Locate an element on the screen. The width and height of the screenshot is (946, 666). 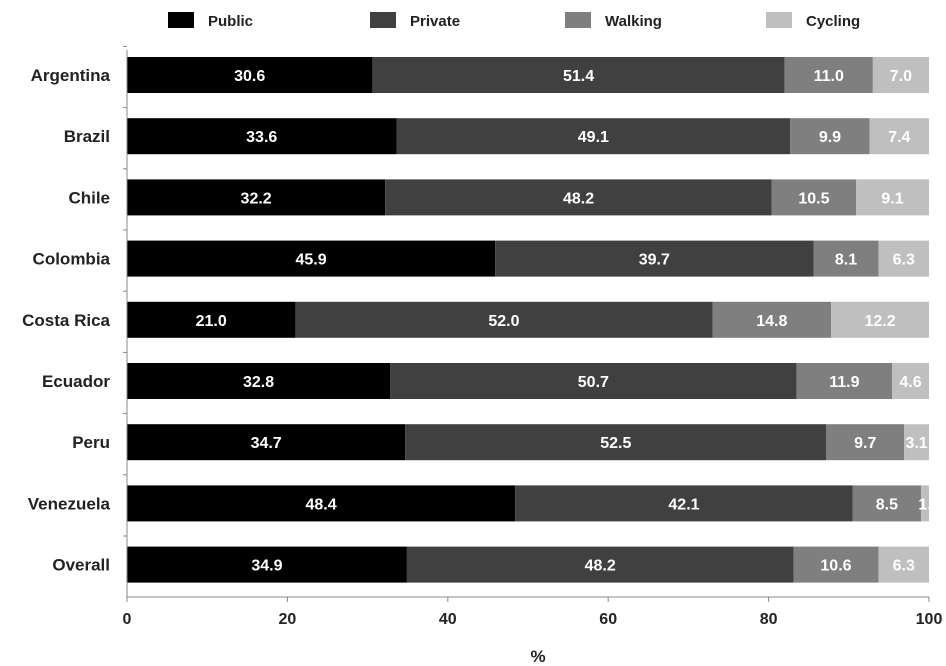
bar-costa-rica-cycling is located at coordinates (880, 319).